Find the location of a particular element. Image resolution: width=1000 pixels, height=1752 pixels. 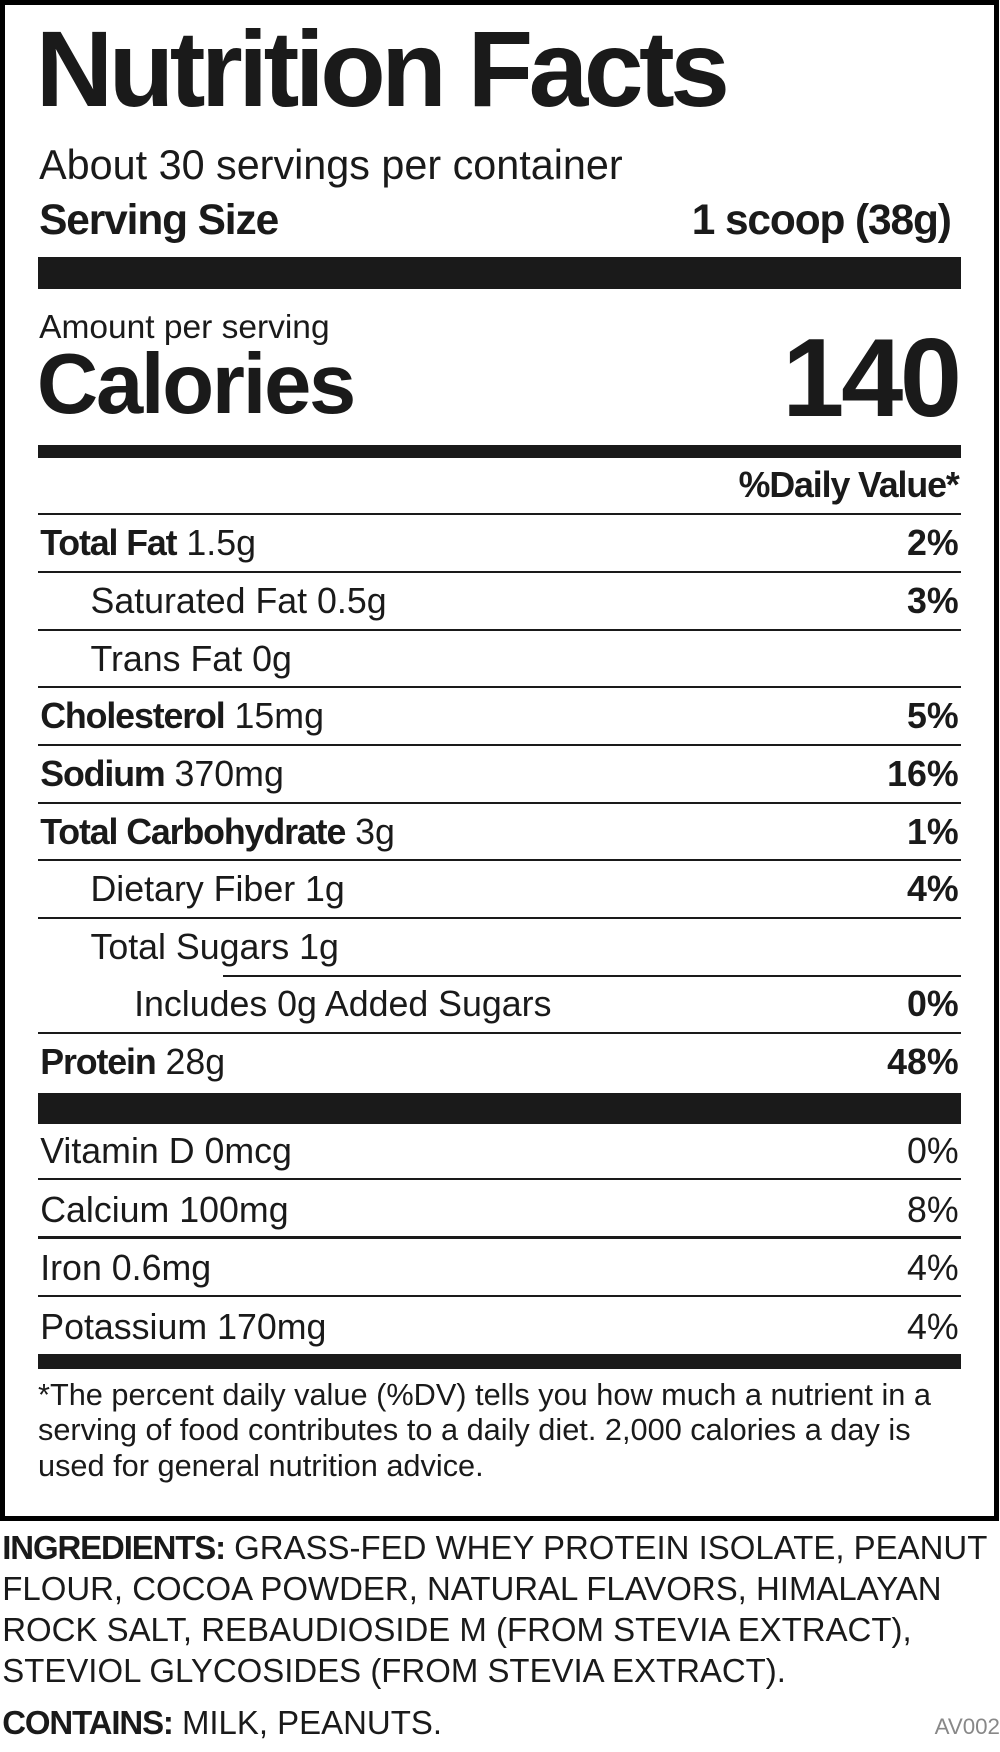

nutrient-name: Total Sugars is located at coordinates (190, 946).